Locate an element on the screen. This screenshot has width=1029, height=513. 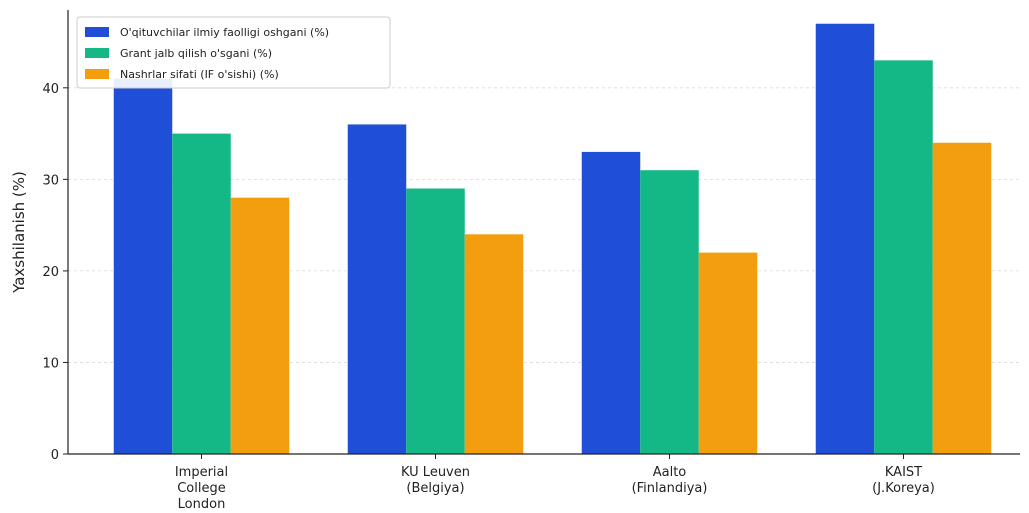
x-tick-label-line: Imperial is located at coordinates (201, 472).